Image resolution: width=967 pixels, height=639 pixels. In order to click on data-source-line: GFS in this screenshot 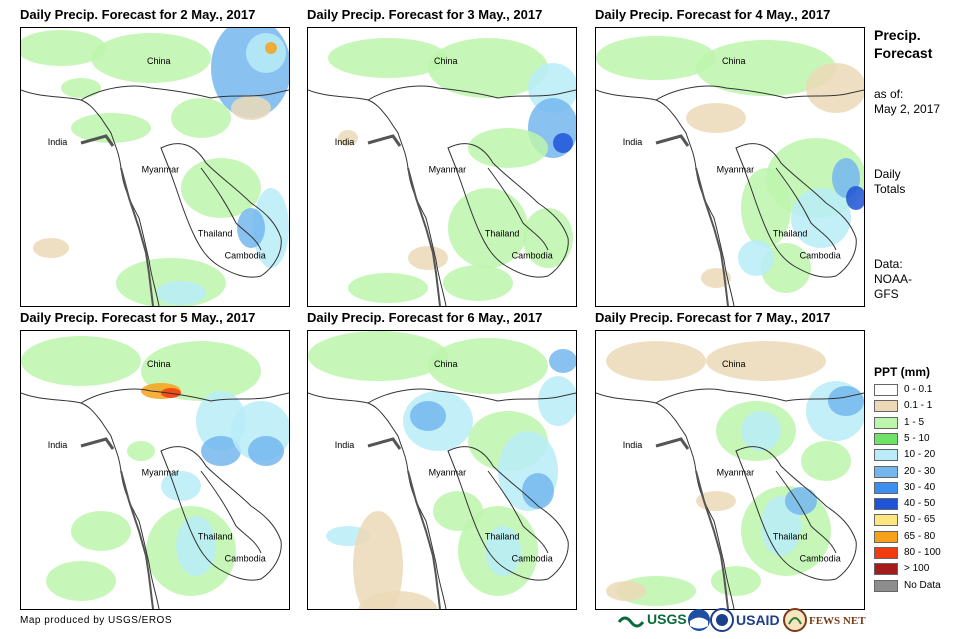, I will do `click(886, 294)`.